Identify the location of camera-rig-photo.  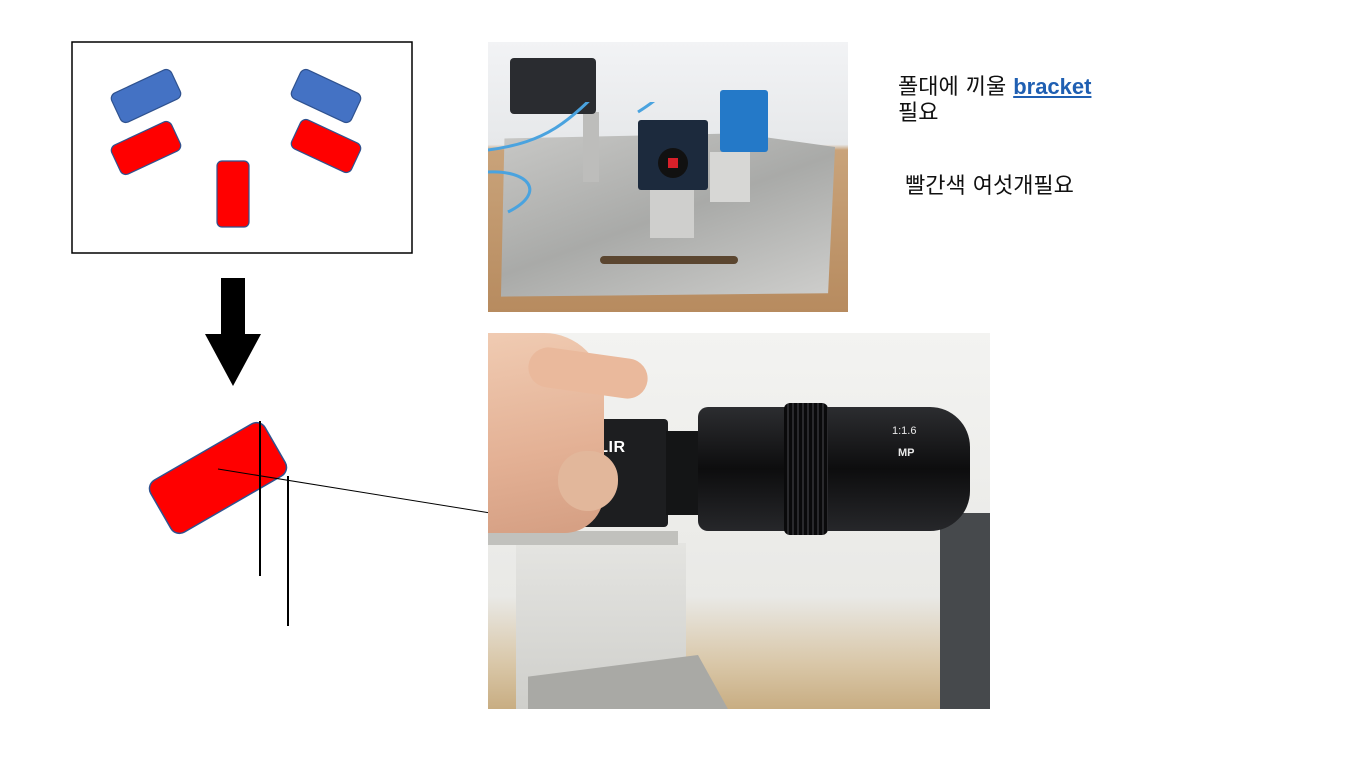
(668, 177).